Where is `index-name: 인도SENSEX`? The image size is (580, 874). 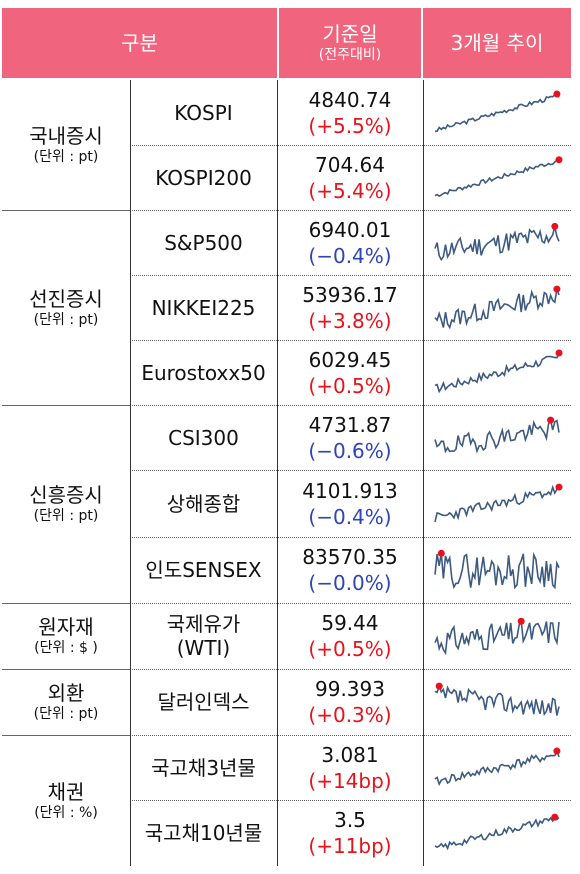
index-name: 인도SENSEX is located at coordinates (203, 570).